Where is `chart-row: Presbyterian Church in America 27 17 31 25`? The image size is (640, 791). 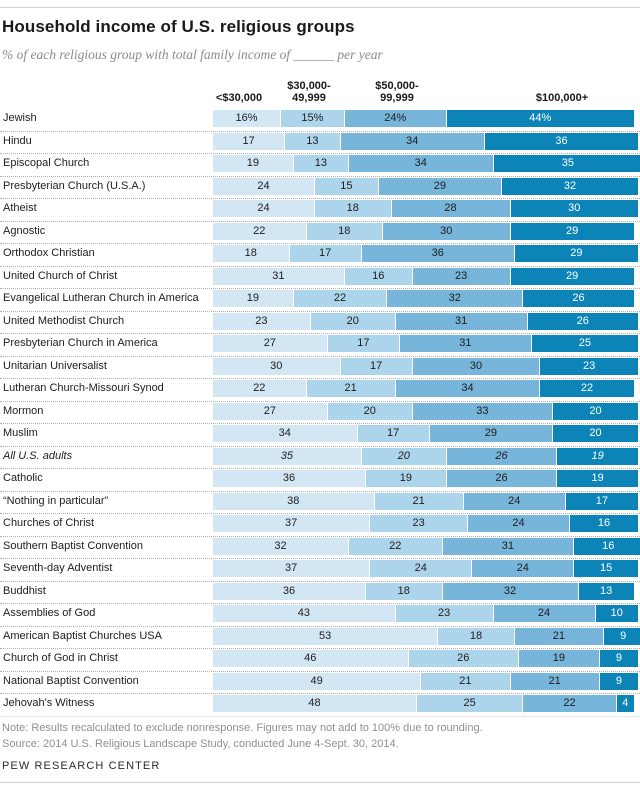
chart-row: Presbyterian Church in America 27 17 31 25 is located at coordinates (320, 346).